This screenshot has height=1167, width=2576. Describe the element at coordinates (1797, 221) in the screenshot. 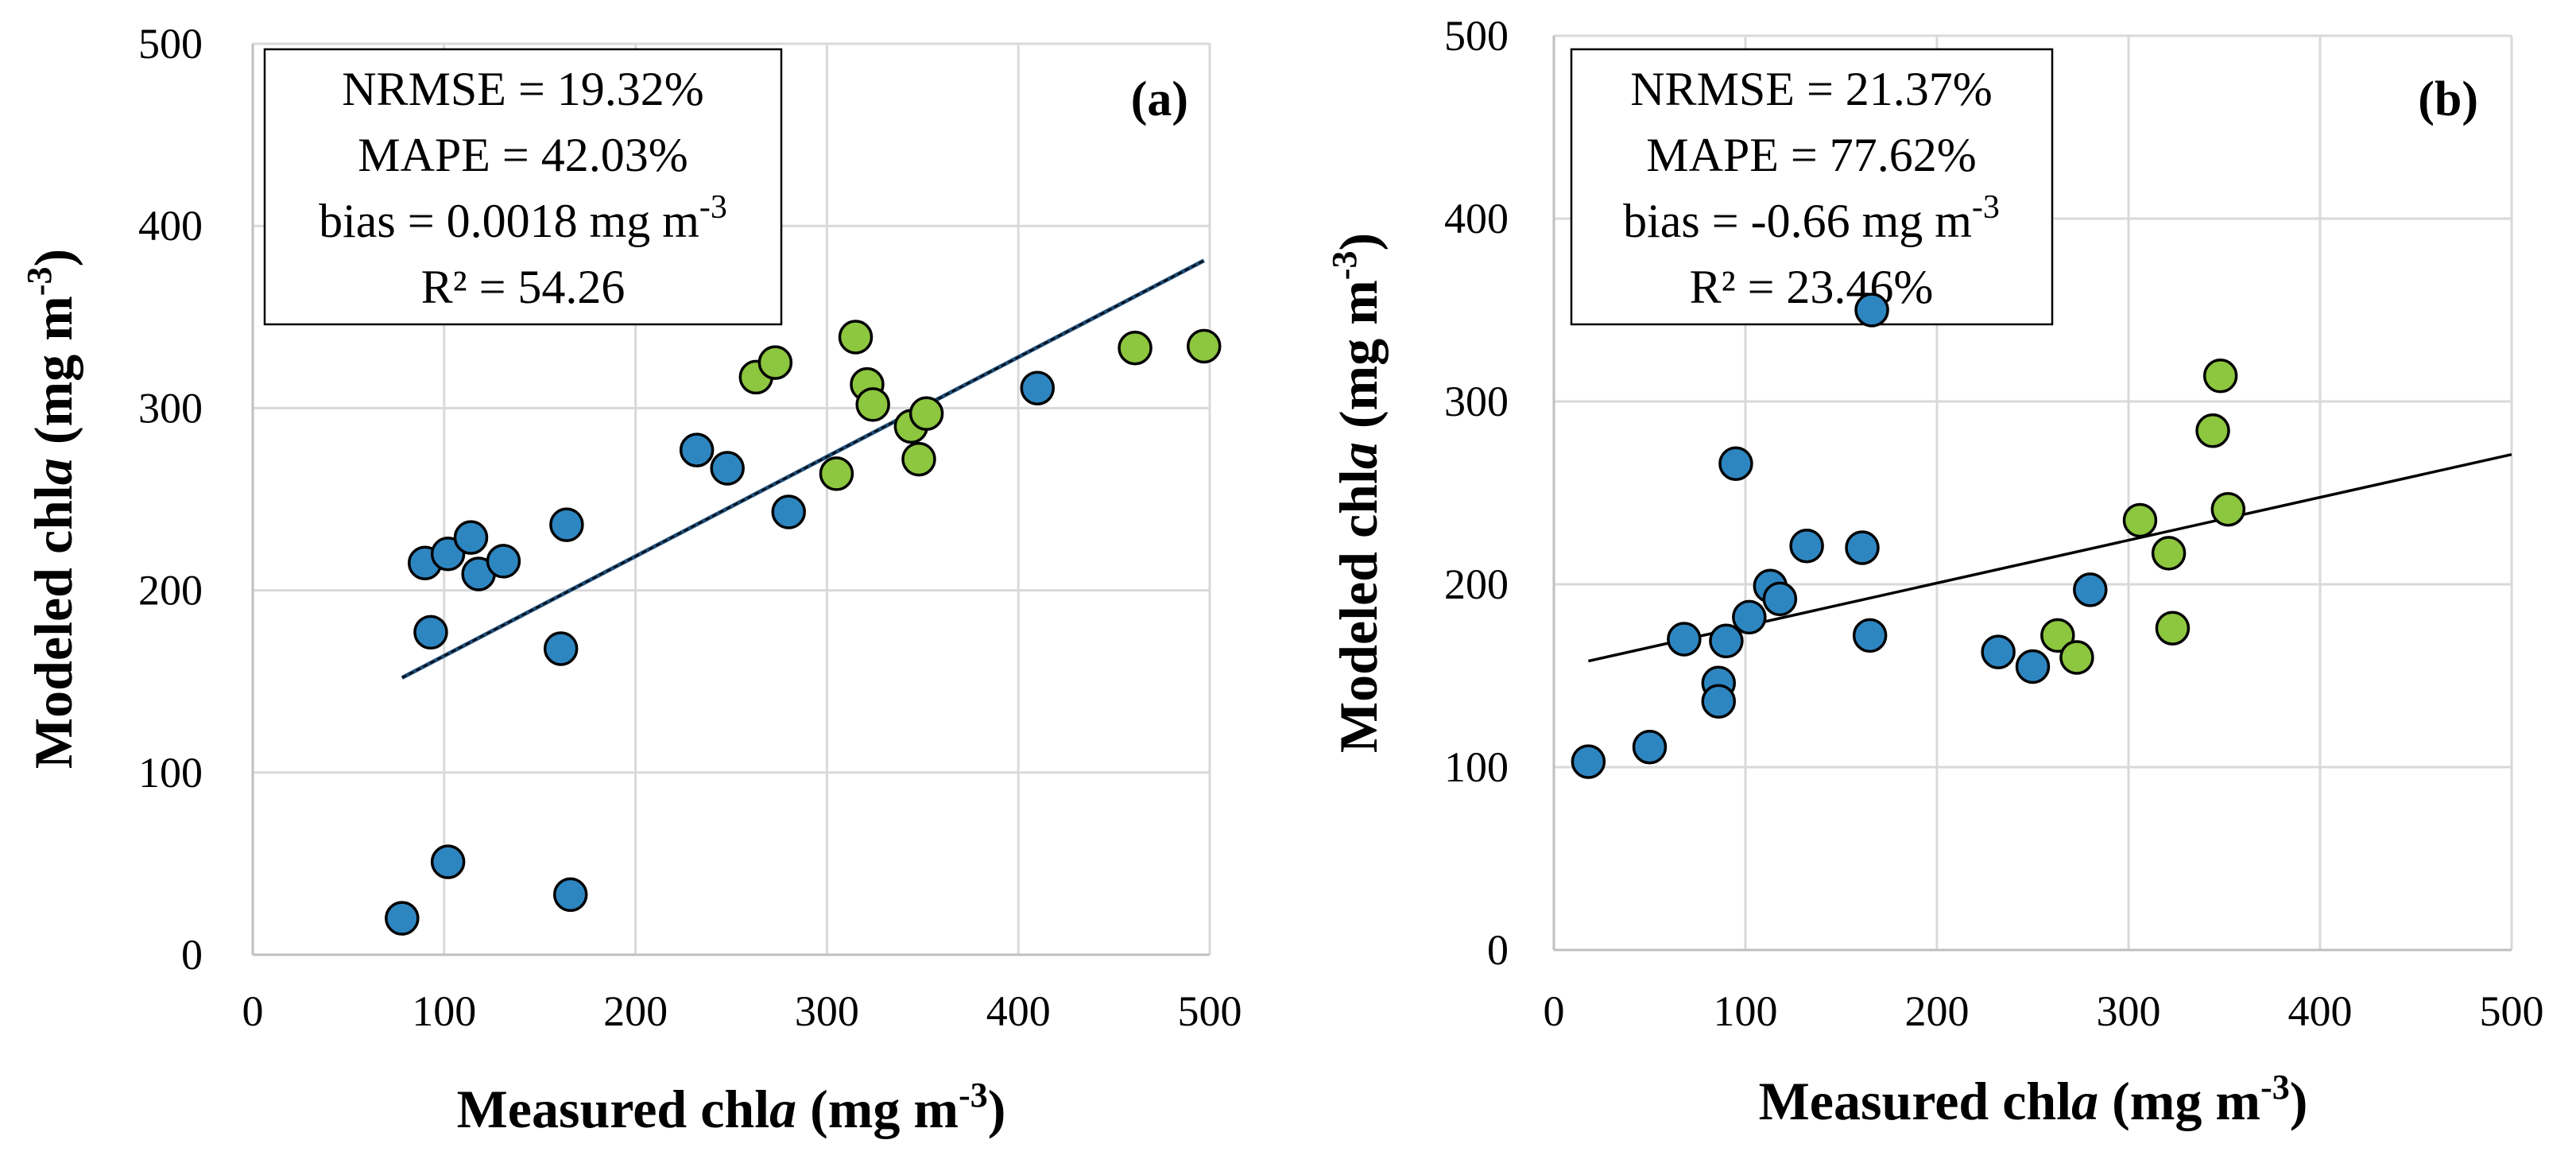

I see `bias-text: bias = -0.66 mg m` at that location.